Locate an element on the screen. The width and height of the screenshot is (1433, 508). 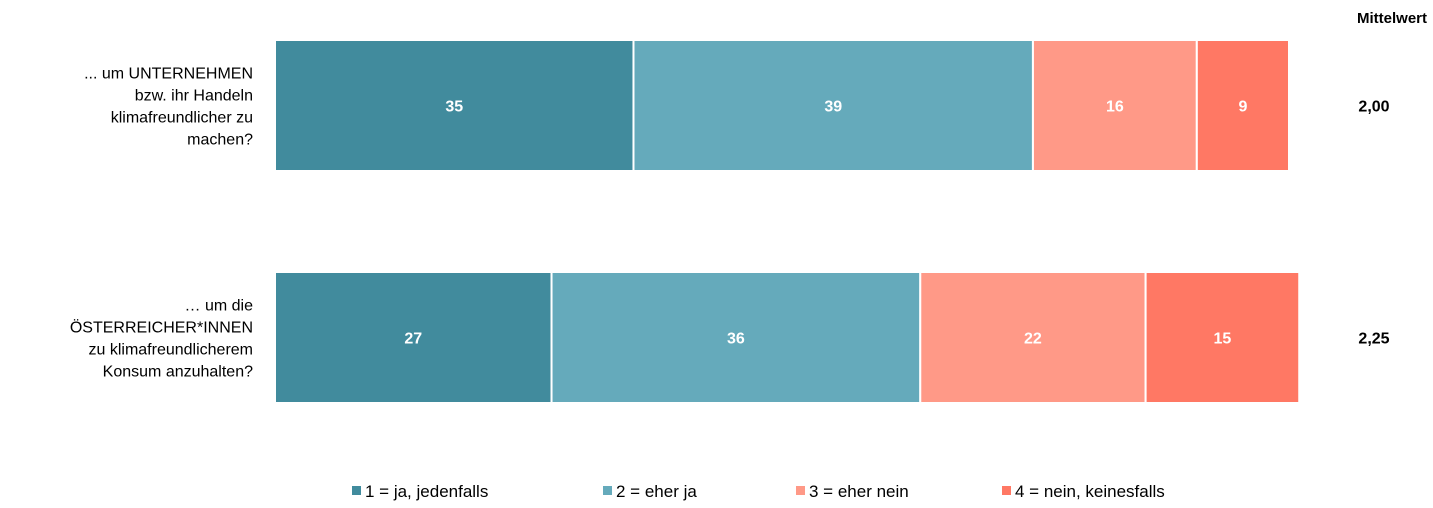
bar-value-label: 22 is located at coordinates (1033, 339).